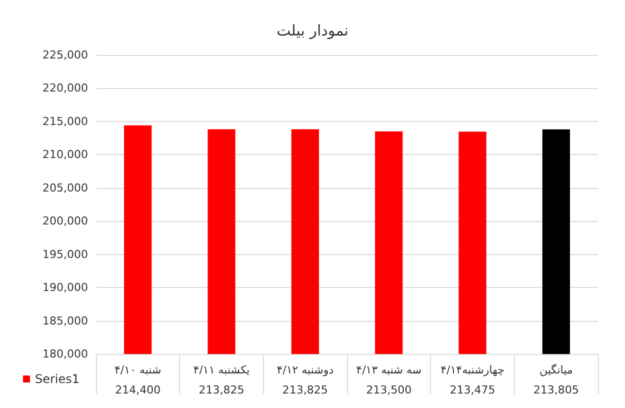 The height and width of the screenshot is (408, 625). I want to click on y-tick-label: 225,000, so click(65, 55).